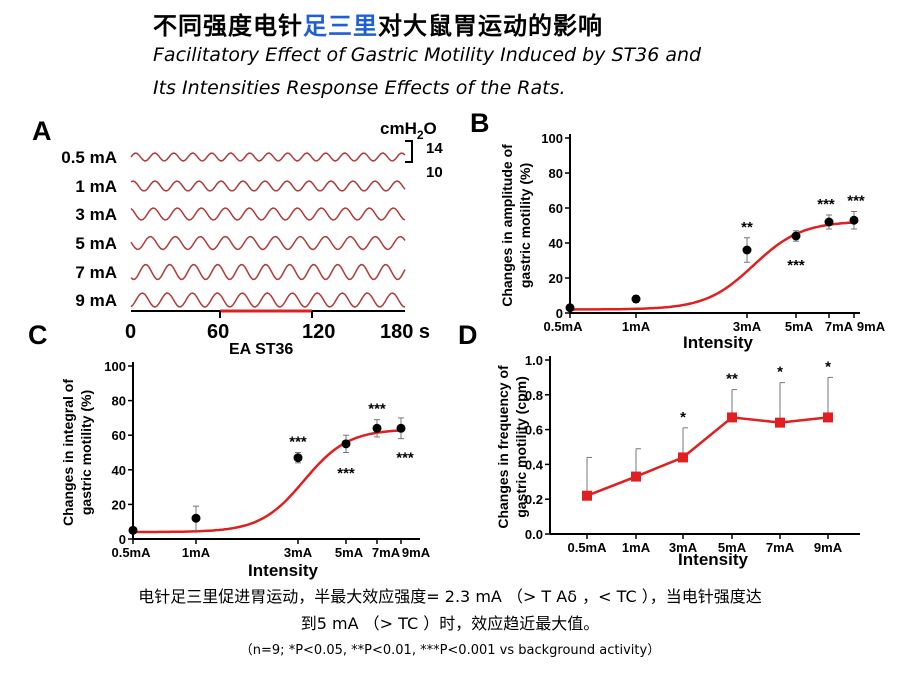  I want to click on trace-label: 1 mA, so click(96, 186).